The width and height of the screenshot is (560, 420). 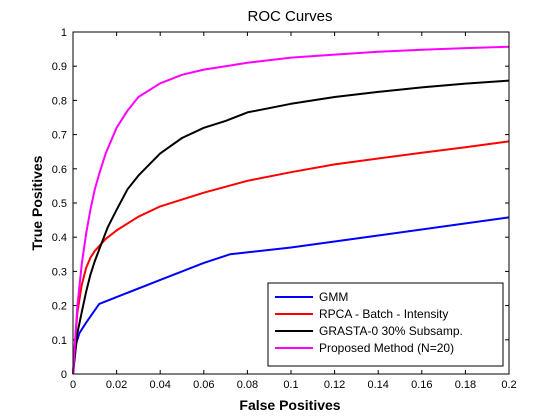 I want to click on legend-label-3: Proposed Method (N=20), so click(x=386, y=348).